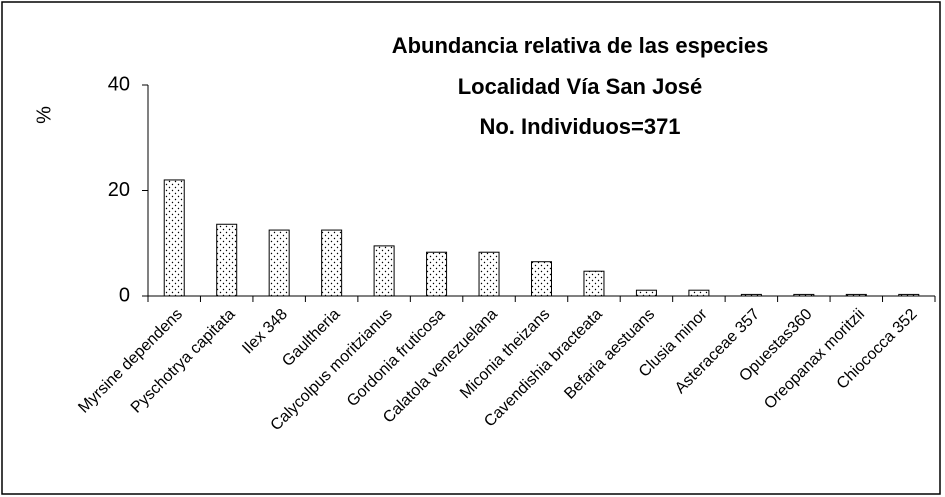 This screenshot has height=497, width=945. What do you see at coordinates (119, 190) in the screenshot?
I see `y-tick-label: 20` at bounding box center [119, 190].